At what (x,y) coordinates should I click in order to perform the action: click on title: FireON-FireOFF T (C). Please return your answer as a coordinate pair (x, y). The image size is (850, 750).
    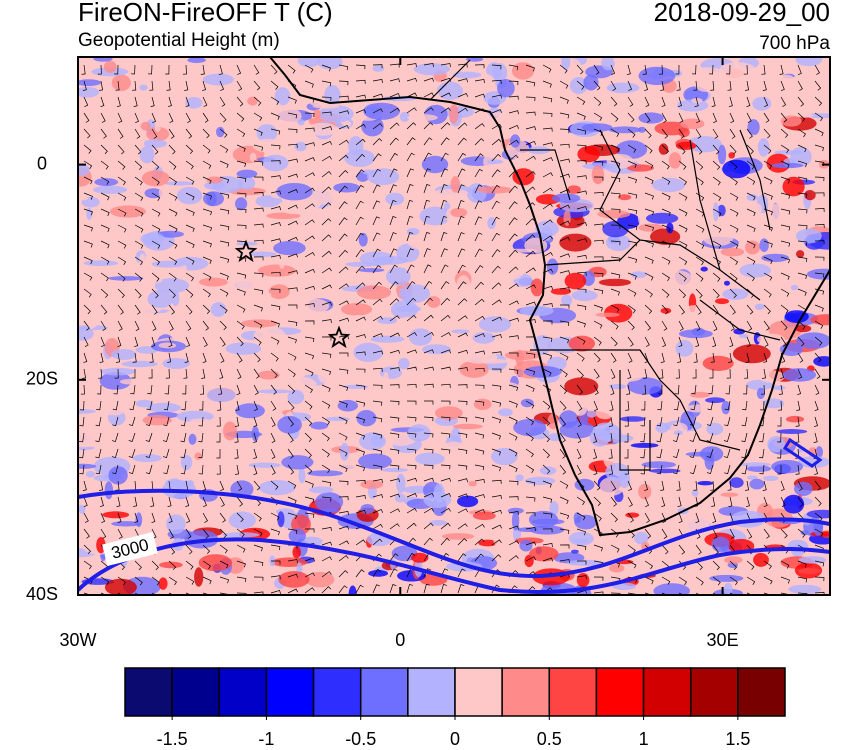
    Looking at the image, I should click on (205, 13).